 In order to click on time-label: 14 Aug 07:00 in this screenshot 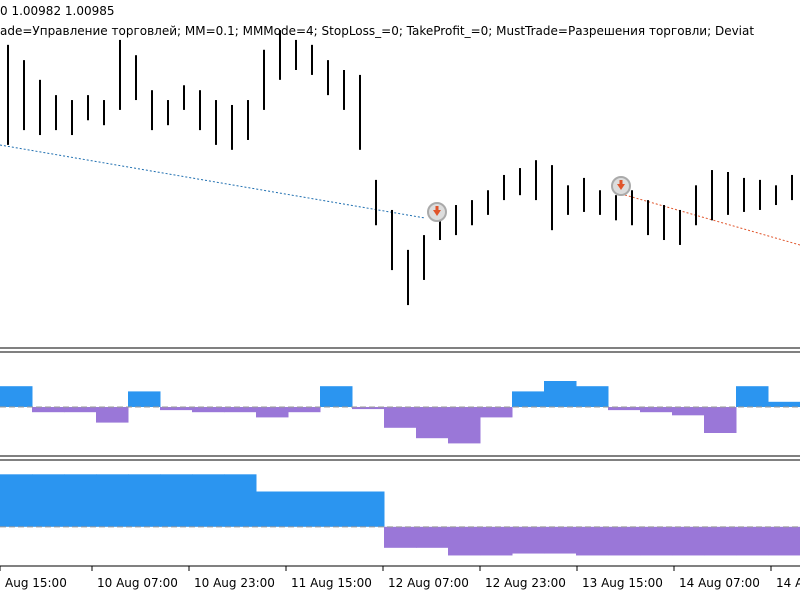, I will do `click(719, 583)`.